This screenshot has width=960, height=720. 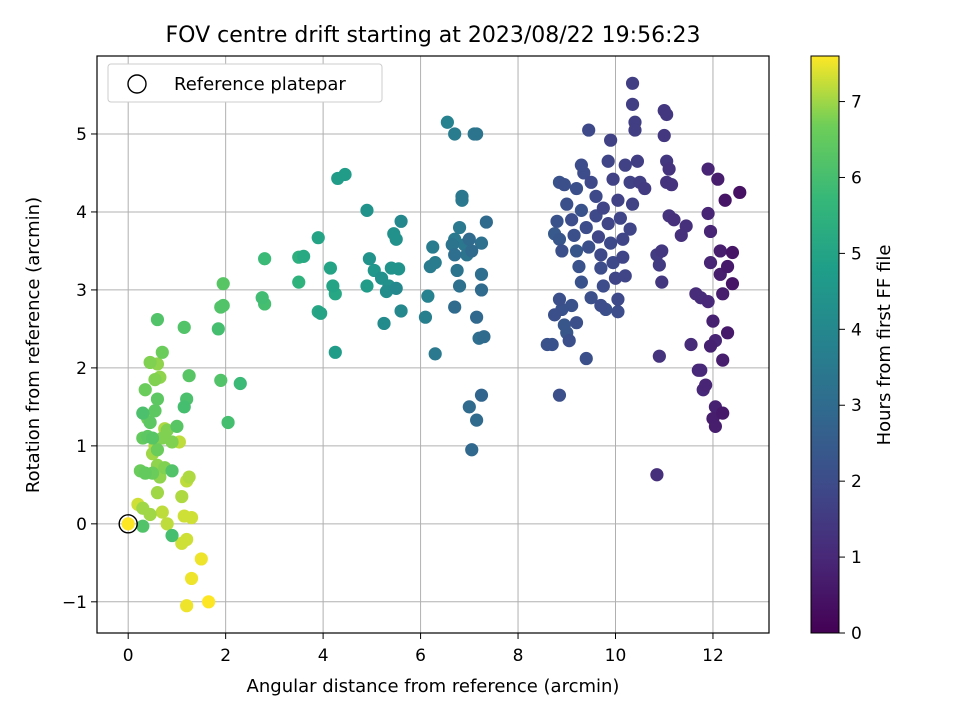 I want to click on legend-box, so click(x=245, y=83).